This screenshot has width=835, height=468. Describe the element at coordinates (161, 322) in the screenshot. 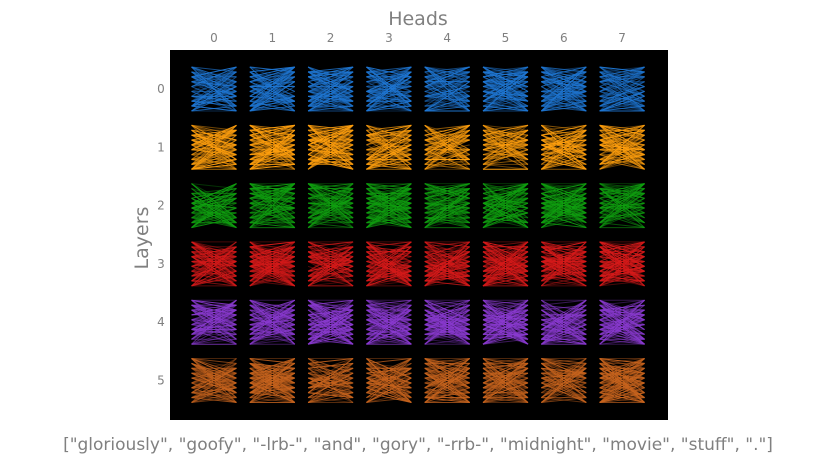

I see `layer-tick-4: 4` at that location.